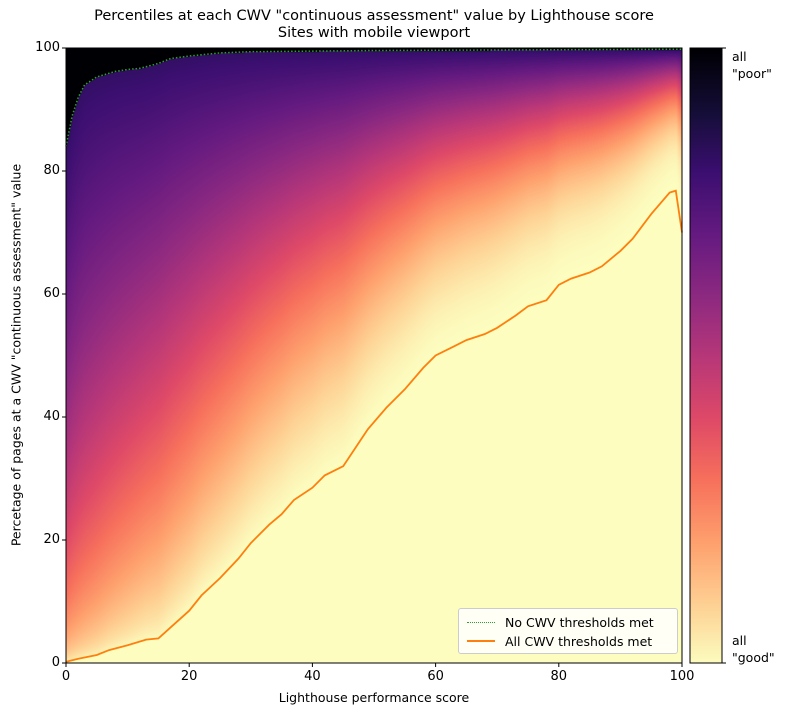 Image resolution: width=787 pixels, height=717 pixels. I want to click on y-tick-label: 40, so click(51, 416).